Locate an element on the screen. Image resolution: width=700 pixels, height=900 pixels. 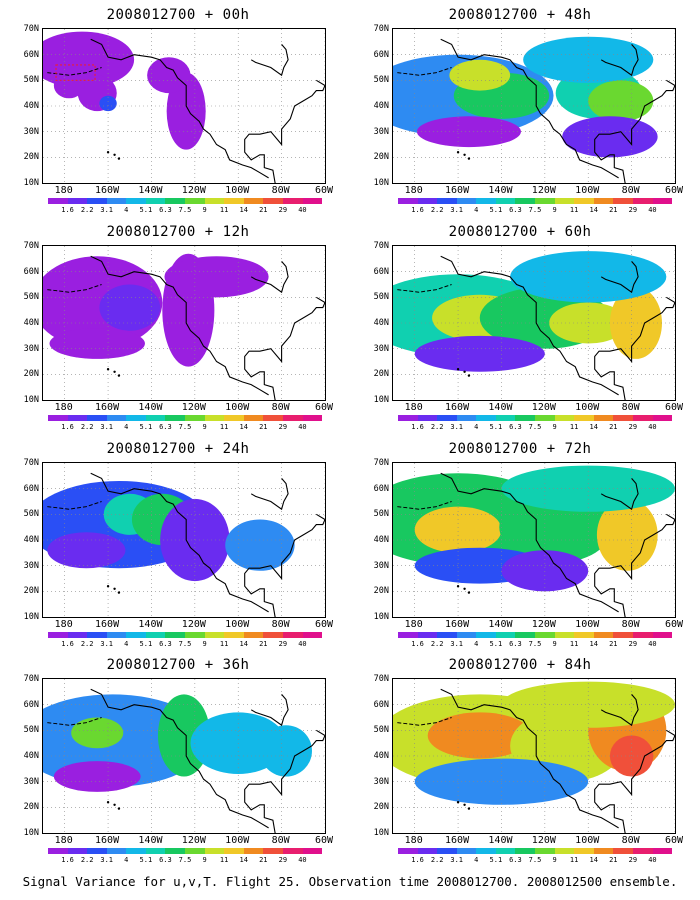
colorbar-label: 1.6 is located at coordinates (67, 860).